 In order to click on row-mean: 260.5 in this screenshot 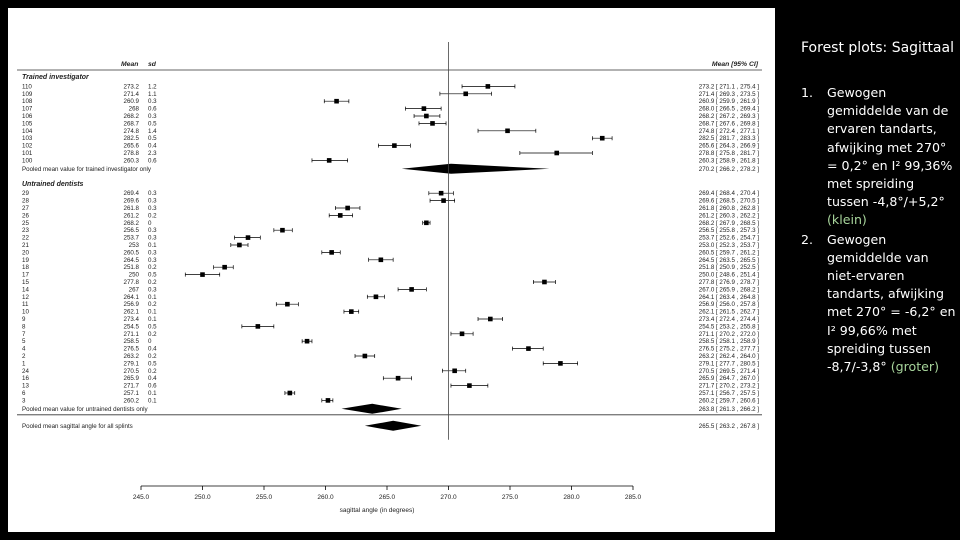, I will do `click(132, 252)`.